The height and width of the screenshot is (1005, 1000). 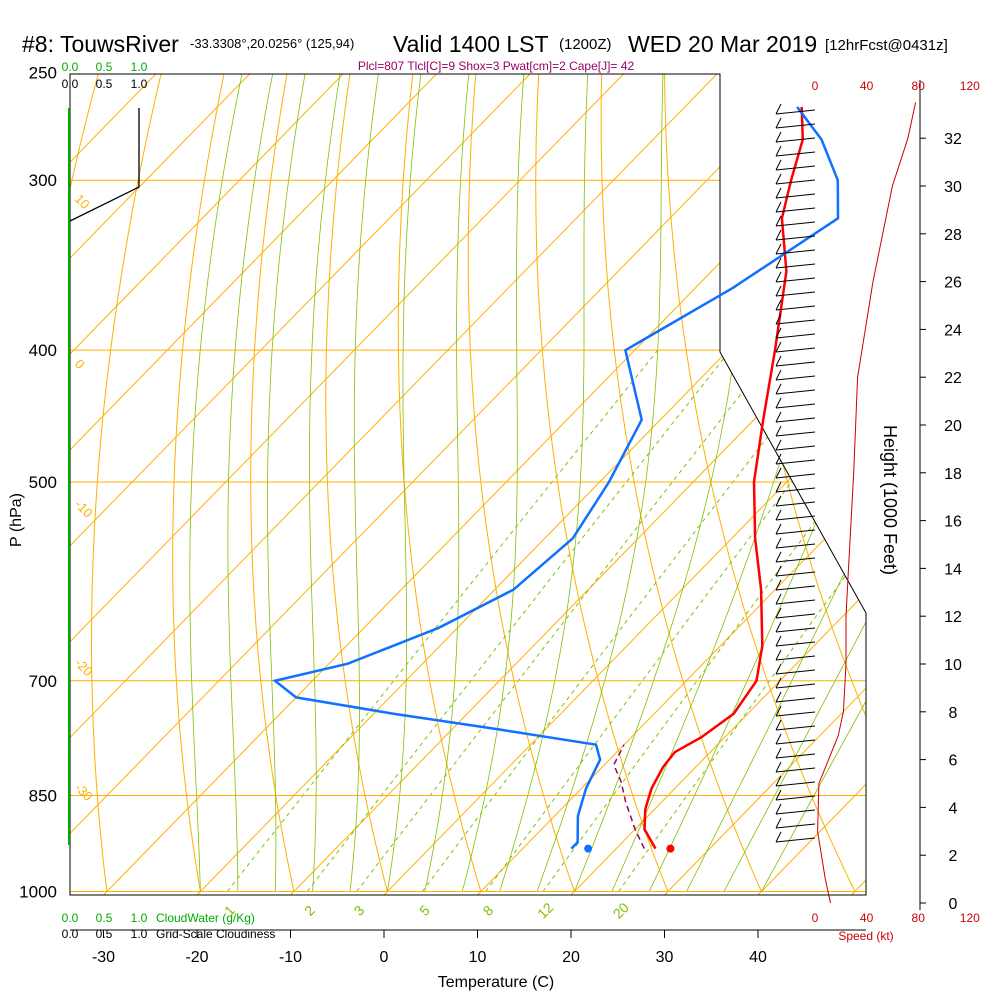 What do you see at coordinates (424, 910) in the screenshot?
I see `mixing-ratio-label: 5` at bounding box center [424, 910].